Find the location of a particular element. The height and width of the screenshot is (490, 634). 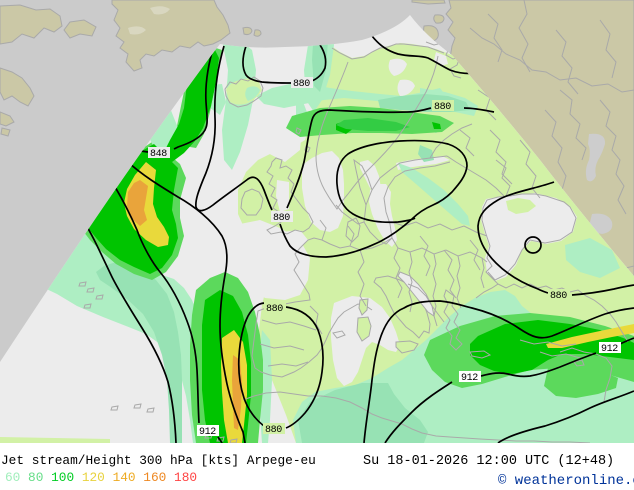

svg-text:Su 18-01-2026 12:00 UTC (12+48: Su 18-01-2026 12:00 UTC (12+48) is located at coordinates (488, 461).